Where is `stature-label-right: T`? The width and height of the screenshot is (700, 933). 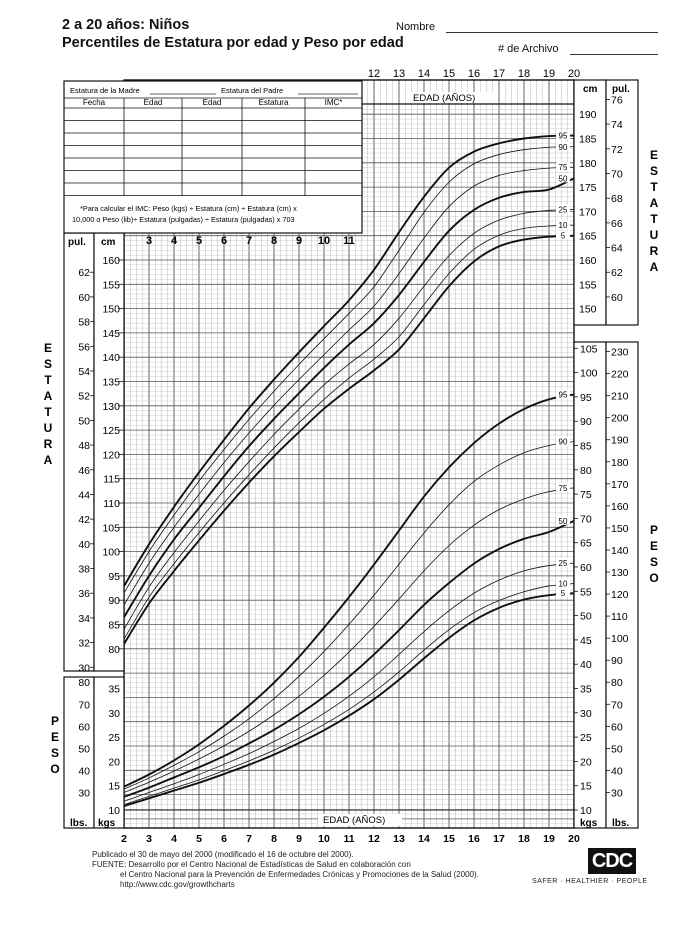 stature-label-right: T is located at coordinates (654, 187).